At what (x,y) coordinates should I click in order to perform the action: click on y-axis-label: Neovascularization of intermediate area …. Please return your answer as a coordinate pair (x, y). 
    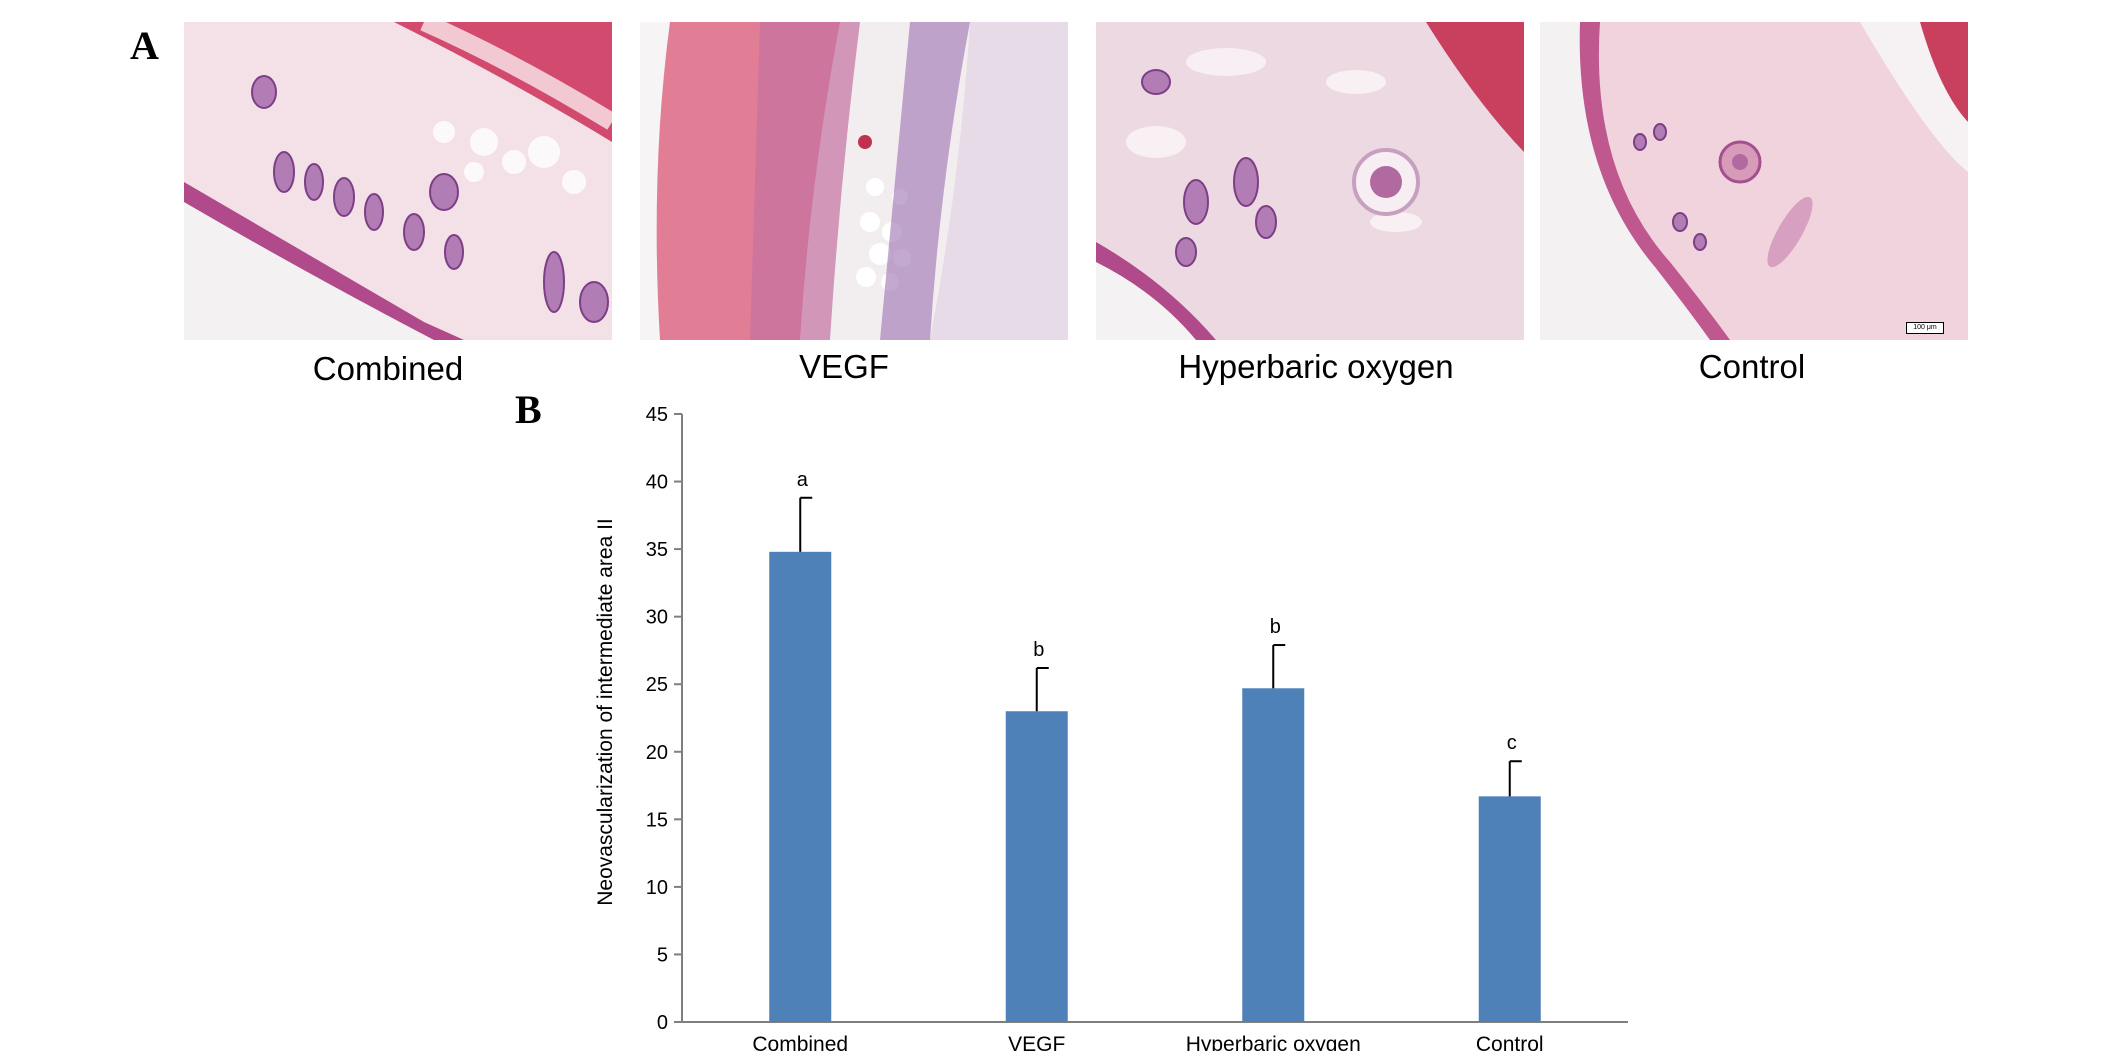
    Looking at the image, I should click on (605, 712).